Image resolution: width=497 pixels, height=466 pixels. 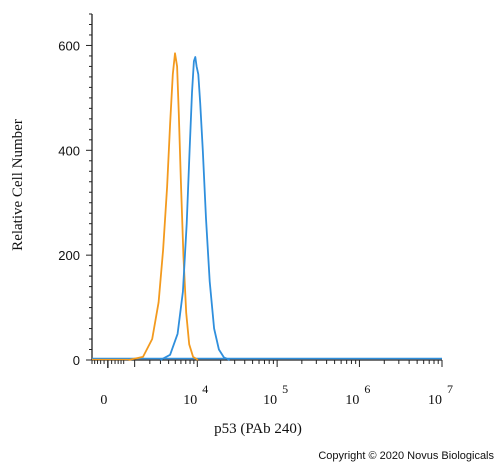 I want to click on y-tick-label: 600, so click(x=69, y=45).